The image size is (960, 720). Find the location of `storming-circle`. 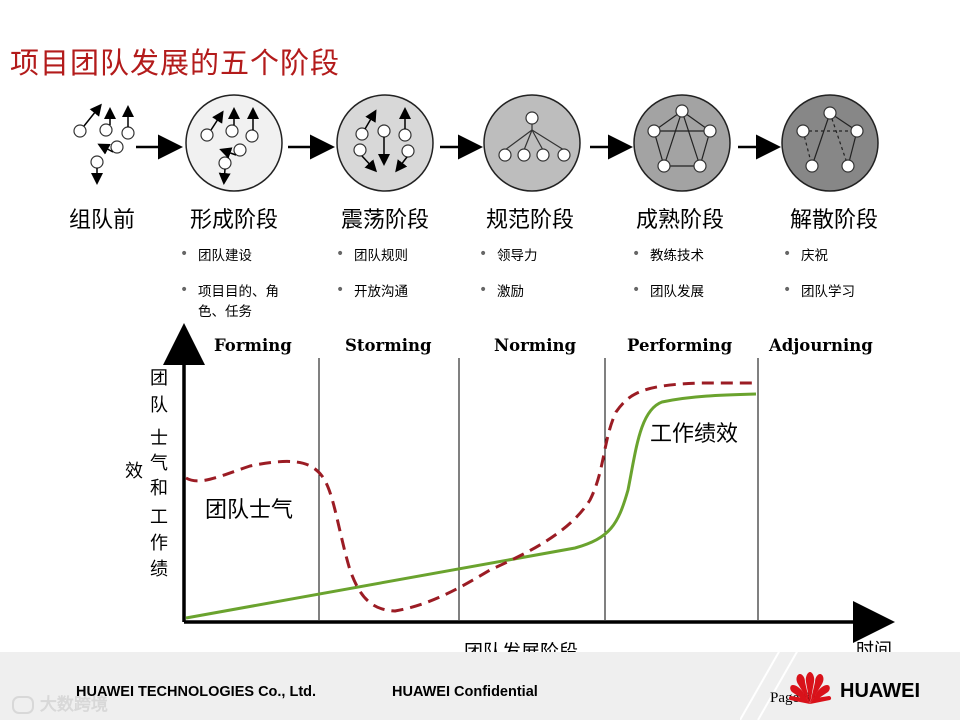

storming-circle is located at coordinates (385, 143).